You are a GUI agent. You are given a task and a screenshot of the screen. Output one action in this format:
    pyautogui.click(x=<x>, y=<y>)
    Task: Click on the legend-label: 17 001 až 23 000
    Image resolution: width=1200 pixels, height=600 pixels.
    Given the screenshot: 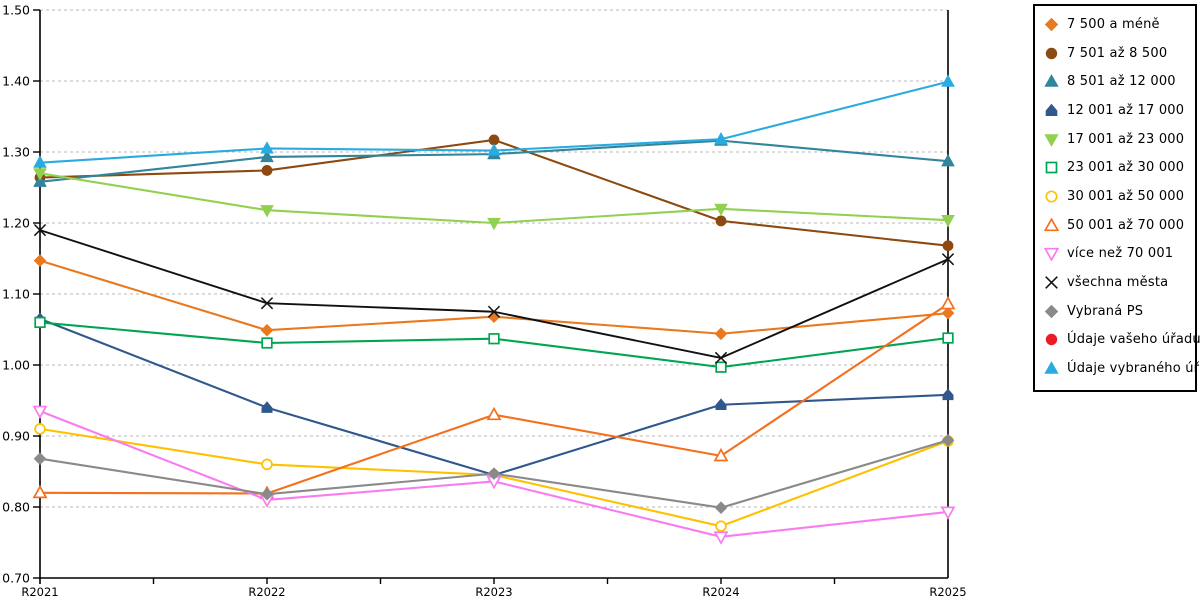 What is the action you would take?
    pyautogui.click(x=1126, y=139)
    